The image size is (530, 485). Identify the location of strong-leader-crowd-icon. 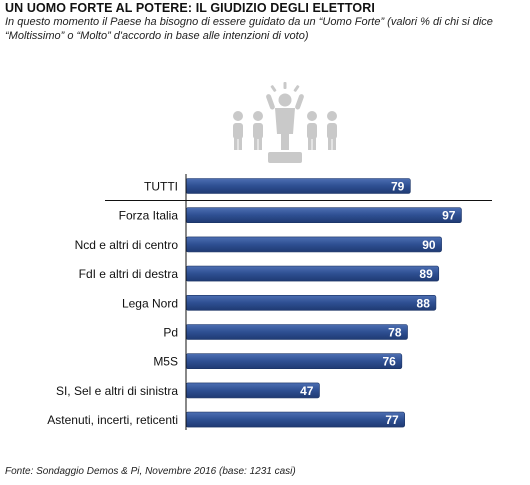
(285, 122).